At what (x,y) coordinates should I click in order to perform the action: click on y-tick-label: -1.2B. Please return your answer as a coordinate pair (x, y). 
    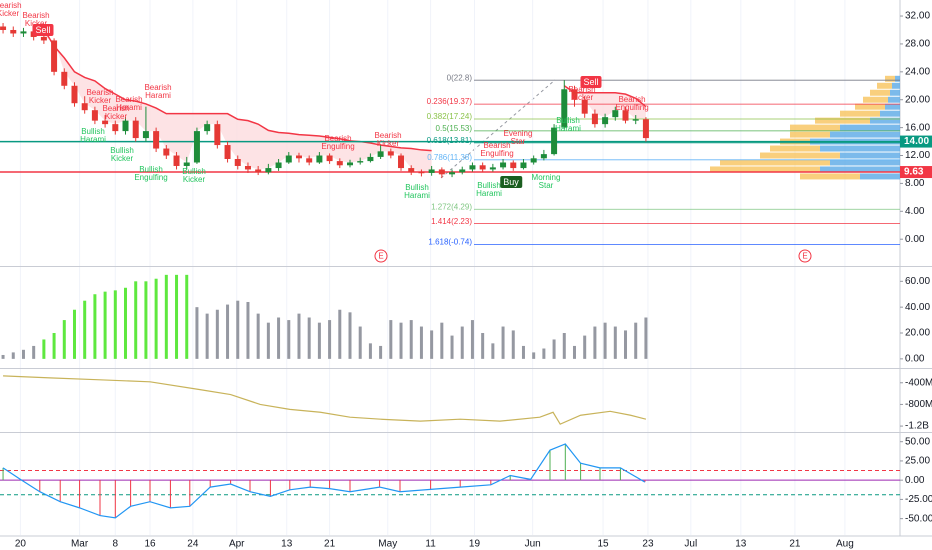
    Looking at the image, I should click on (917, 426).